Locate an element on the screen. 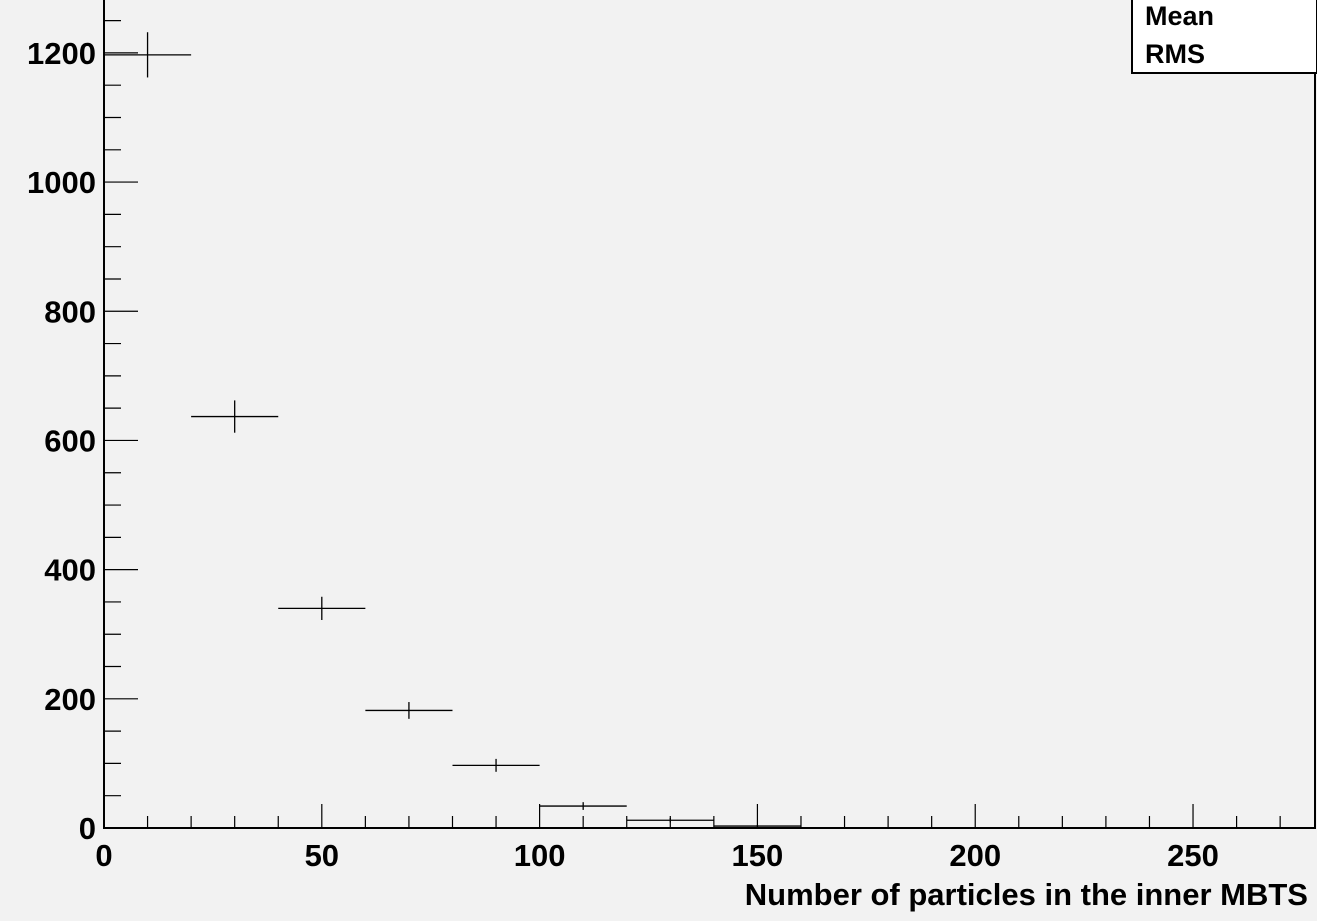  y-tick-label: 800 is located at coordinates (70, 311).